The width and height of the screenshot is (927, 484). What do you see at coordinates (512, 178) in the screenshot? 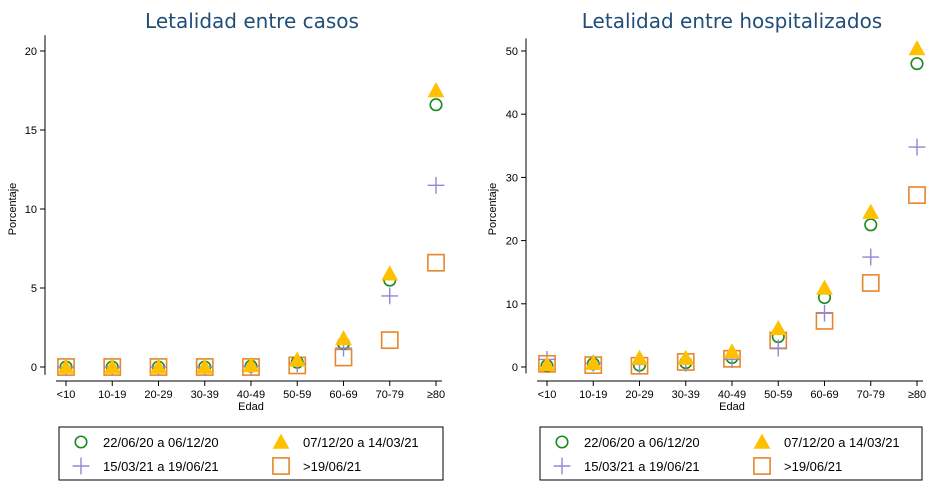
I see `y-tick-label: 30` at bounding box center [512, 178].